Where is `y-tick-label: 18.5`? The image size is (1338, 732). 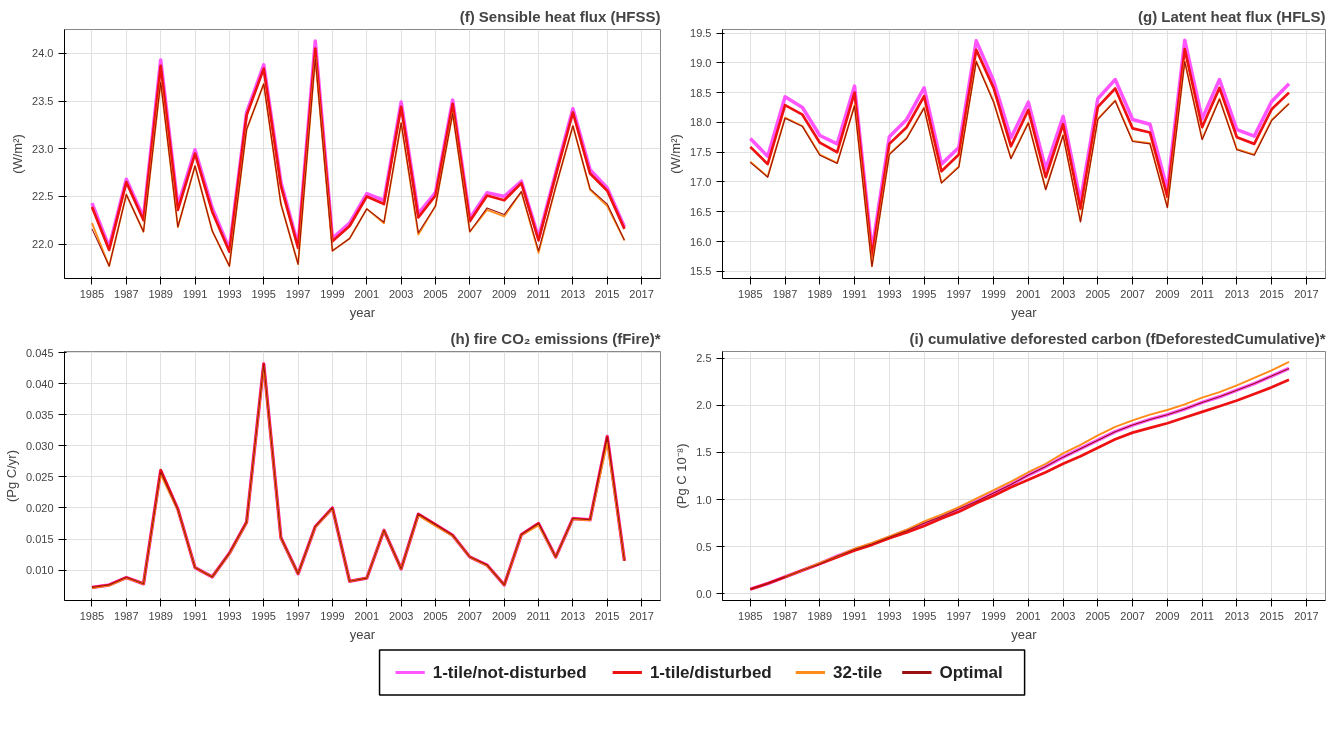
y-tick-label: 18.5 is located at coordinates (701, 92).